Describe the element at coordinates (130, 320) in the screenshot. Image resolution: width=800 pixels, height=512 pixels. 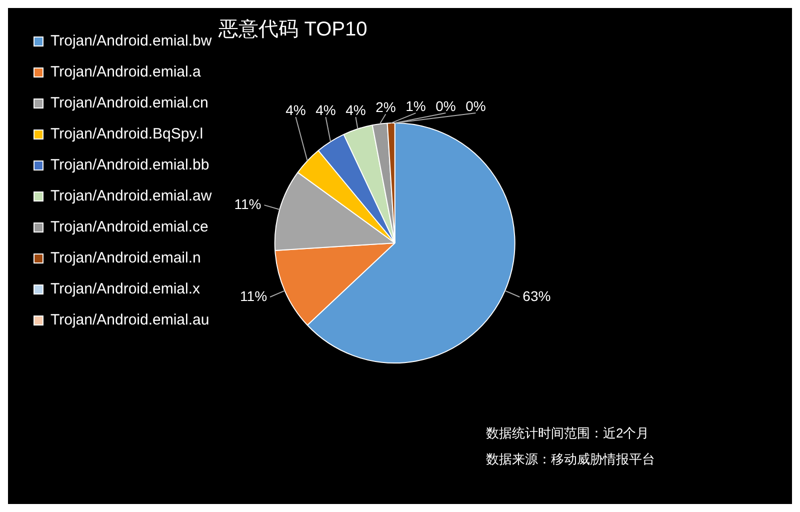
I see `legend-label: Trojan/Android.emial.au` at that location.